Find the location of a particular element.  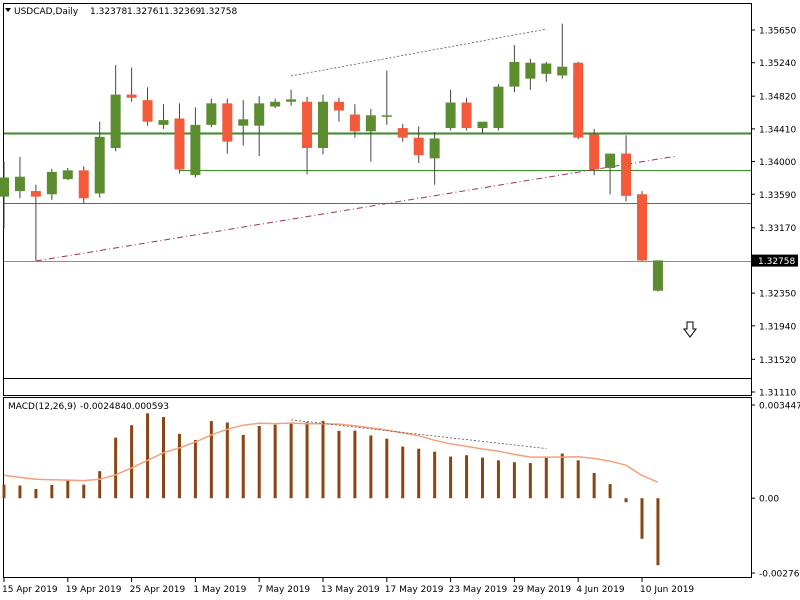

ohlc-open: 1.32378 is located at coordinates (108, 12).